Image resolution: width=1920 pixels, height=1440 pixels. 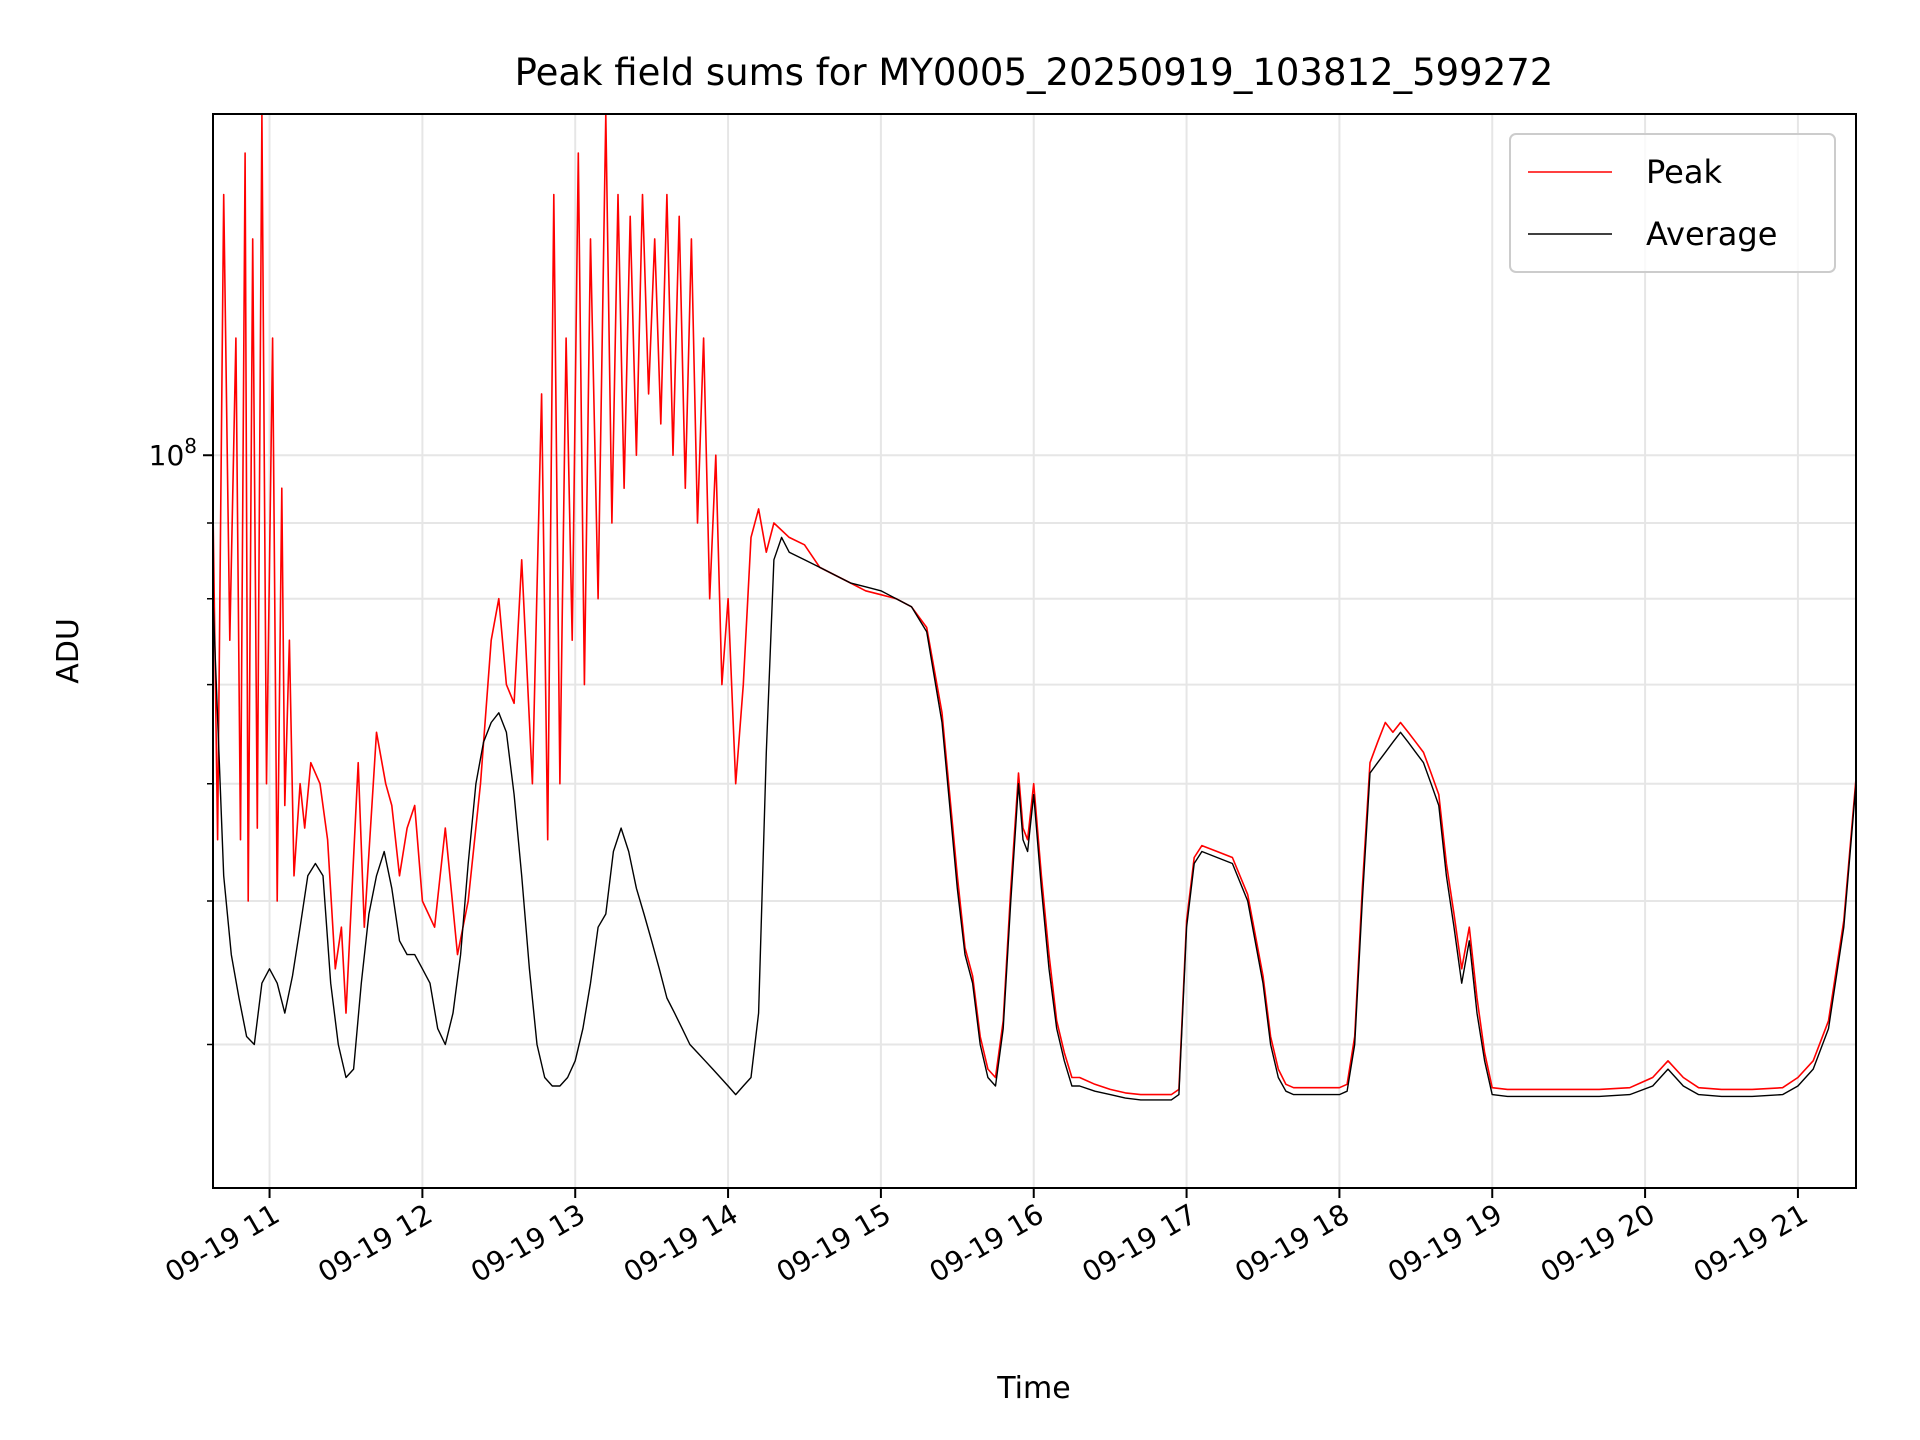 I want to click on legend-box, so click(x=1672, y=203).